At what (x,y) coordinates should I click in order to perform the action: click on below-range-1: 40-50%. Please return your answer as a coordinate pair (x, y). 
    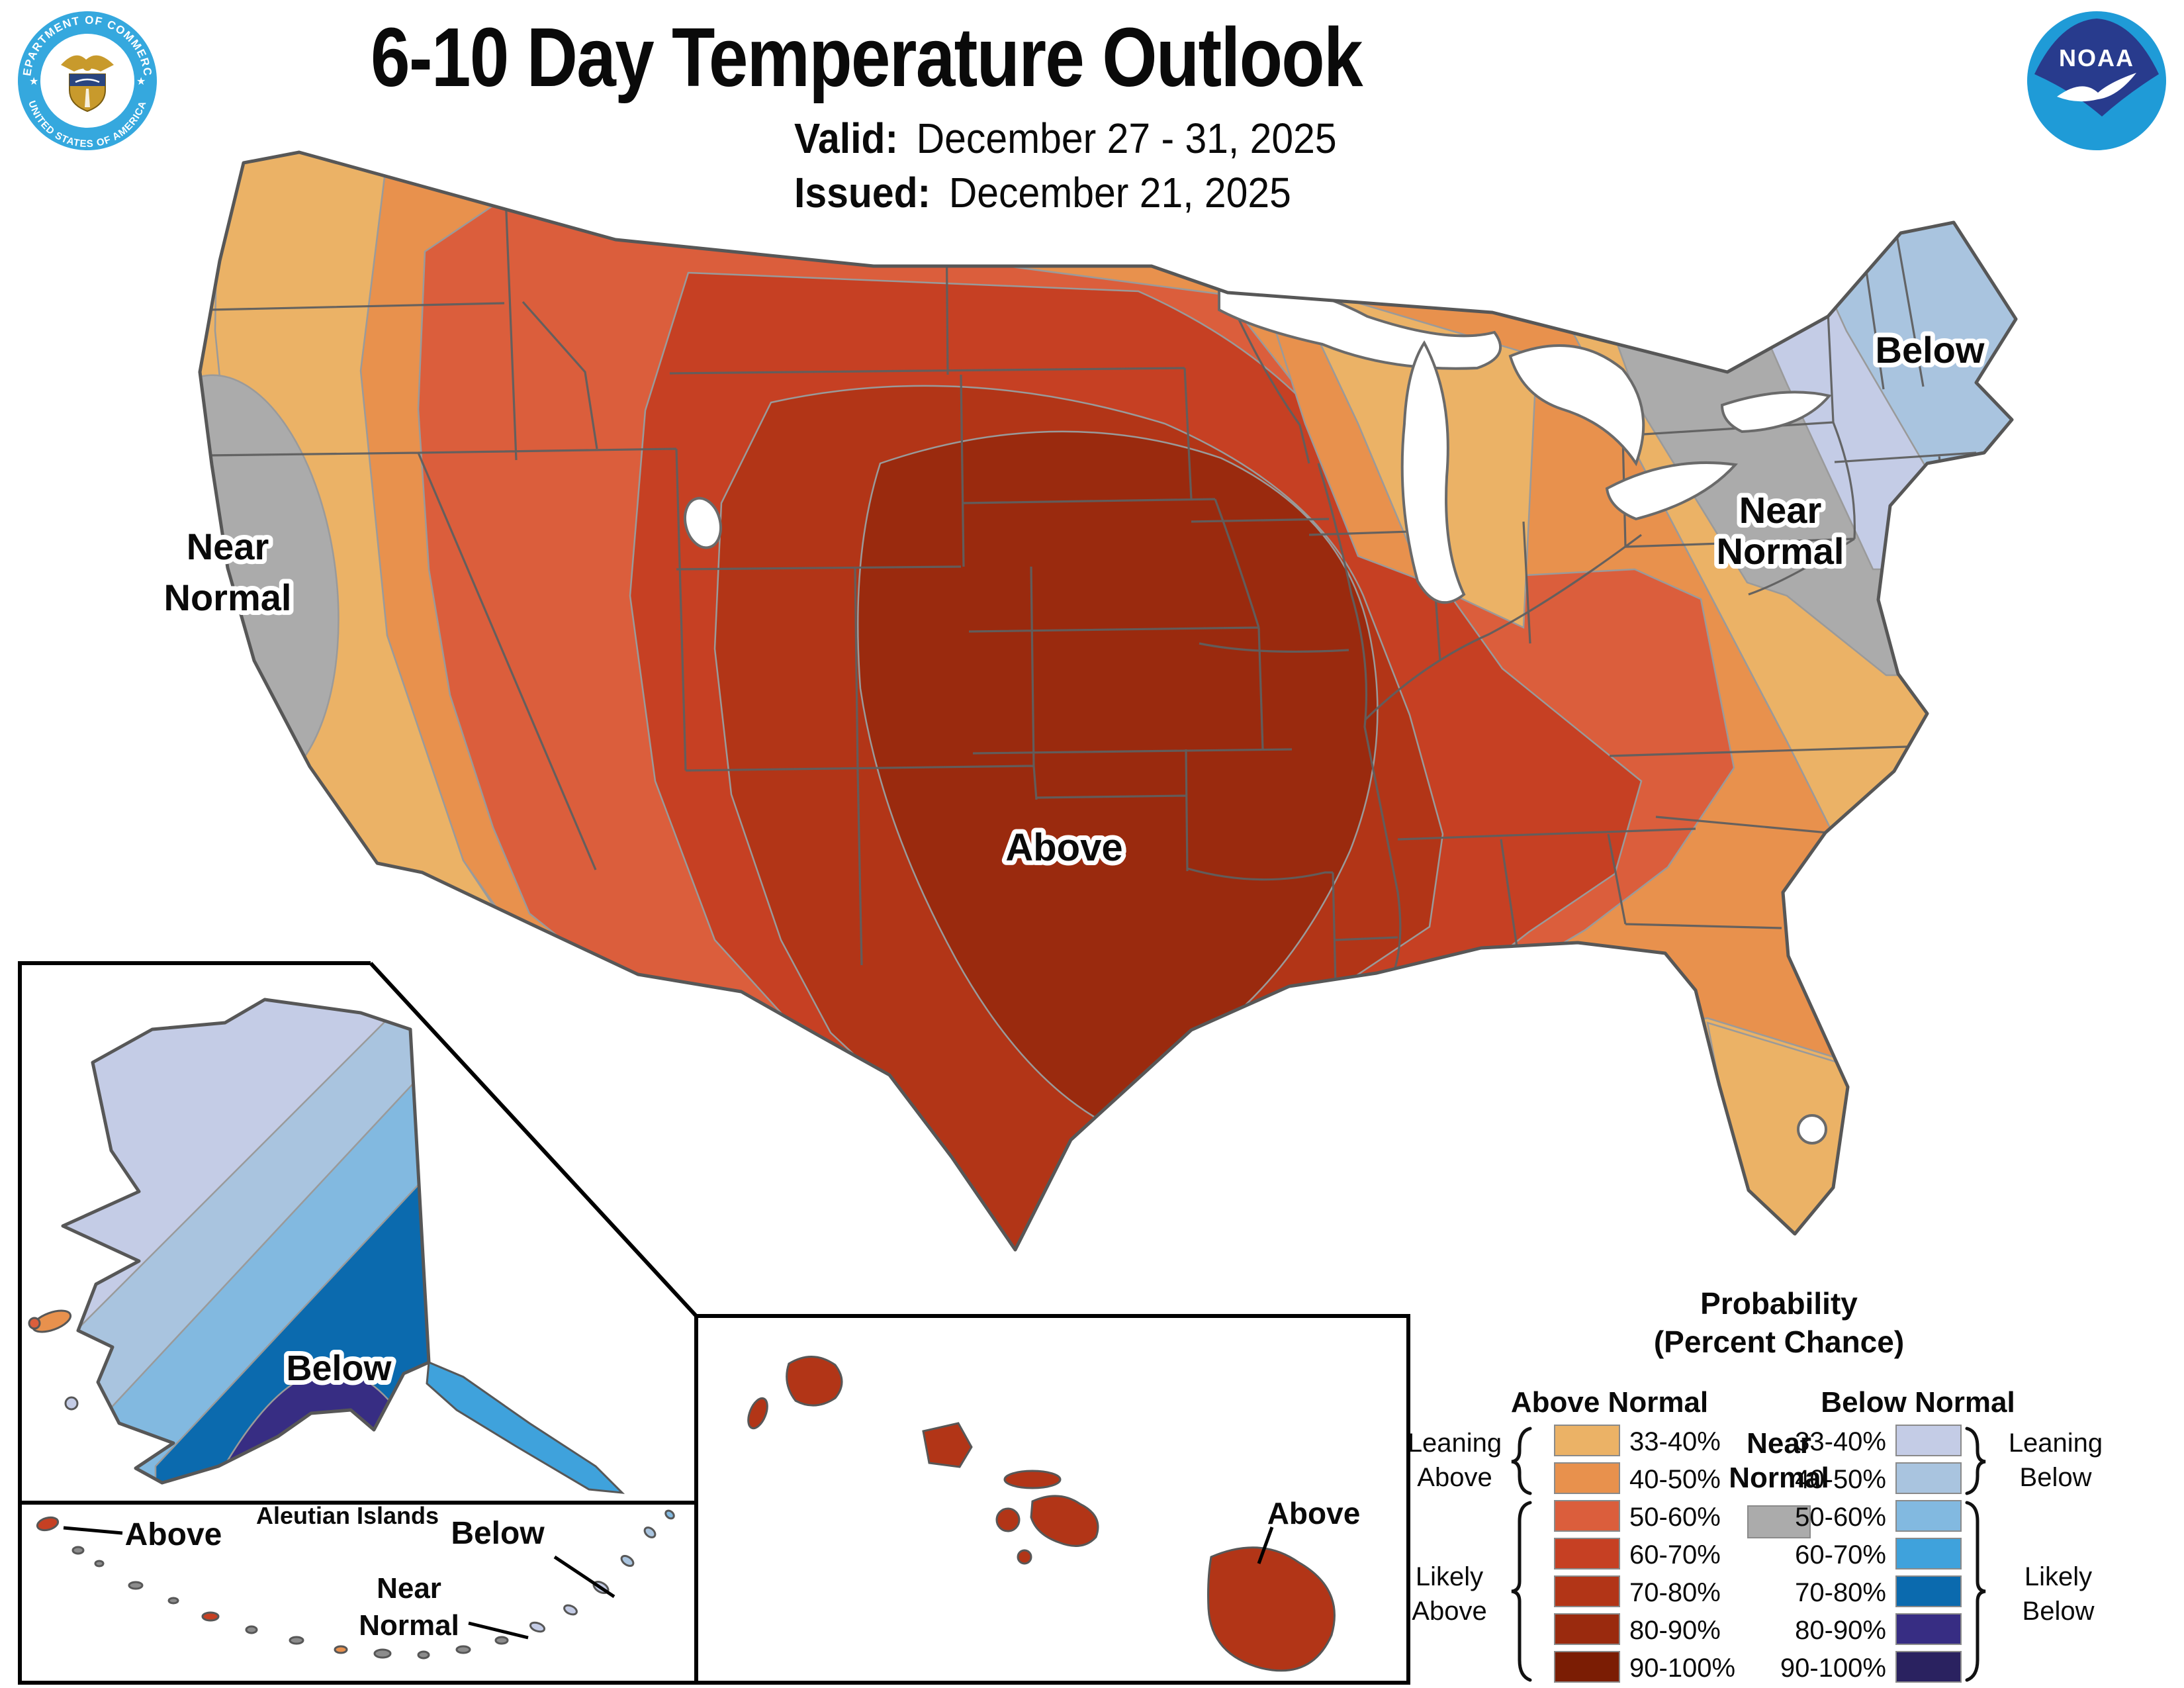
    Looking at the image, I should click on (1840, 1479).